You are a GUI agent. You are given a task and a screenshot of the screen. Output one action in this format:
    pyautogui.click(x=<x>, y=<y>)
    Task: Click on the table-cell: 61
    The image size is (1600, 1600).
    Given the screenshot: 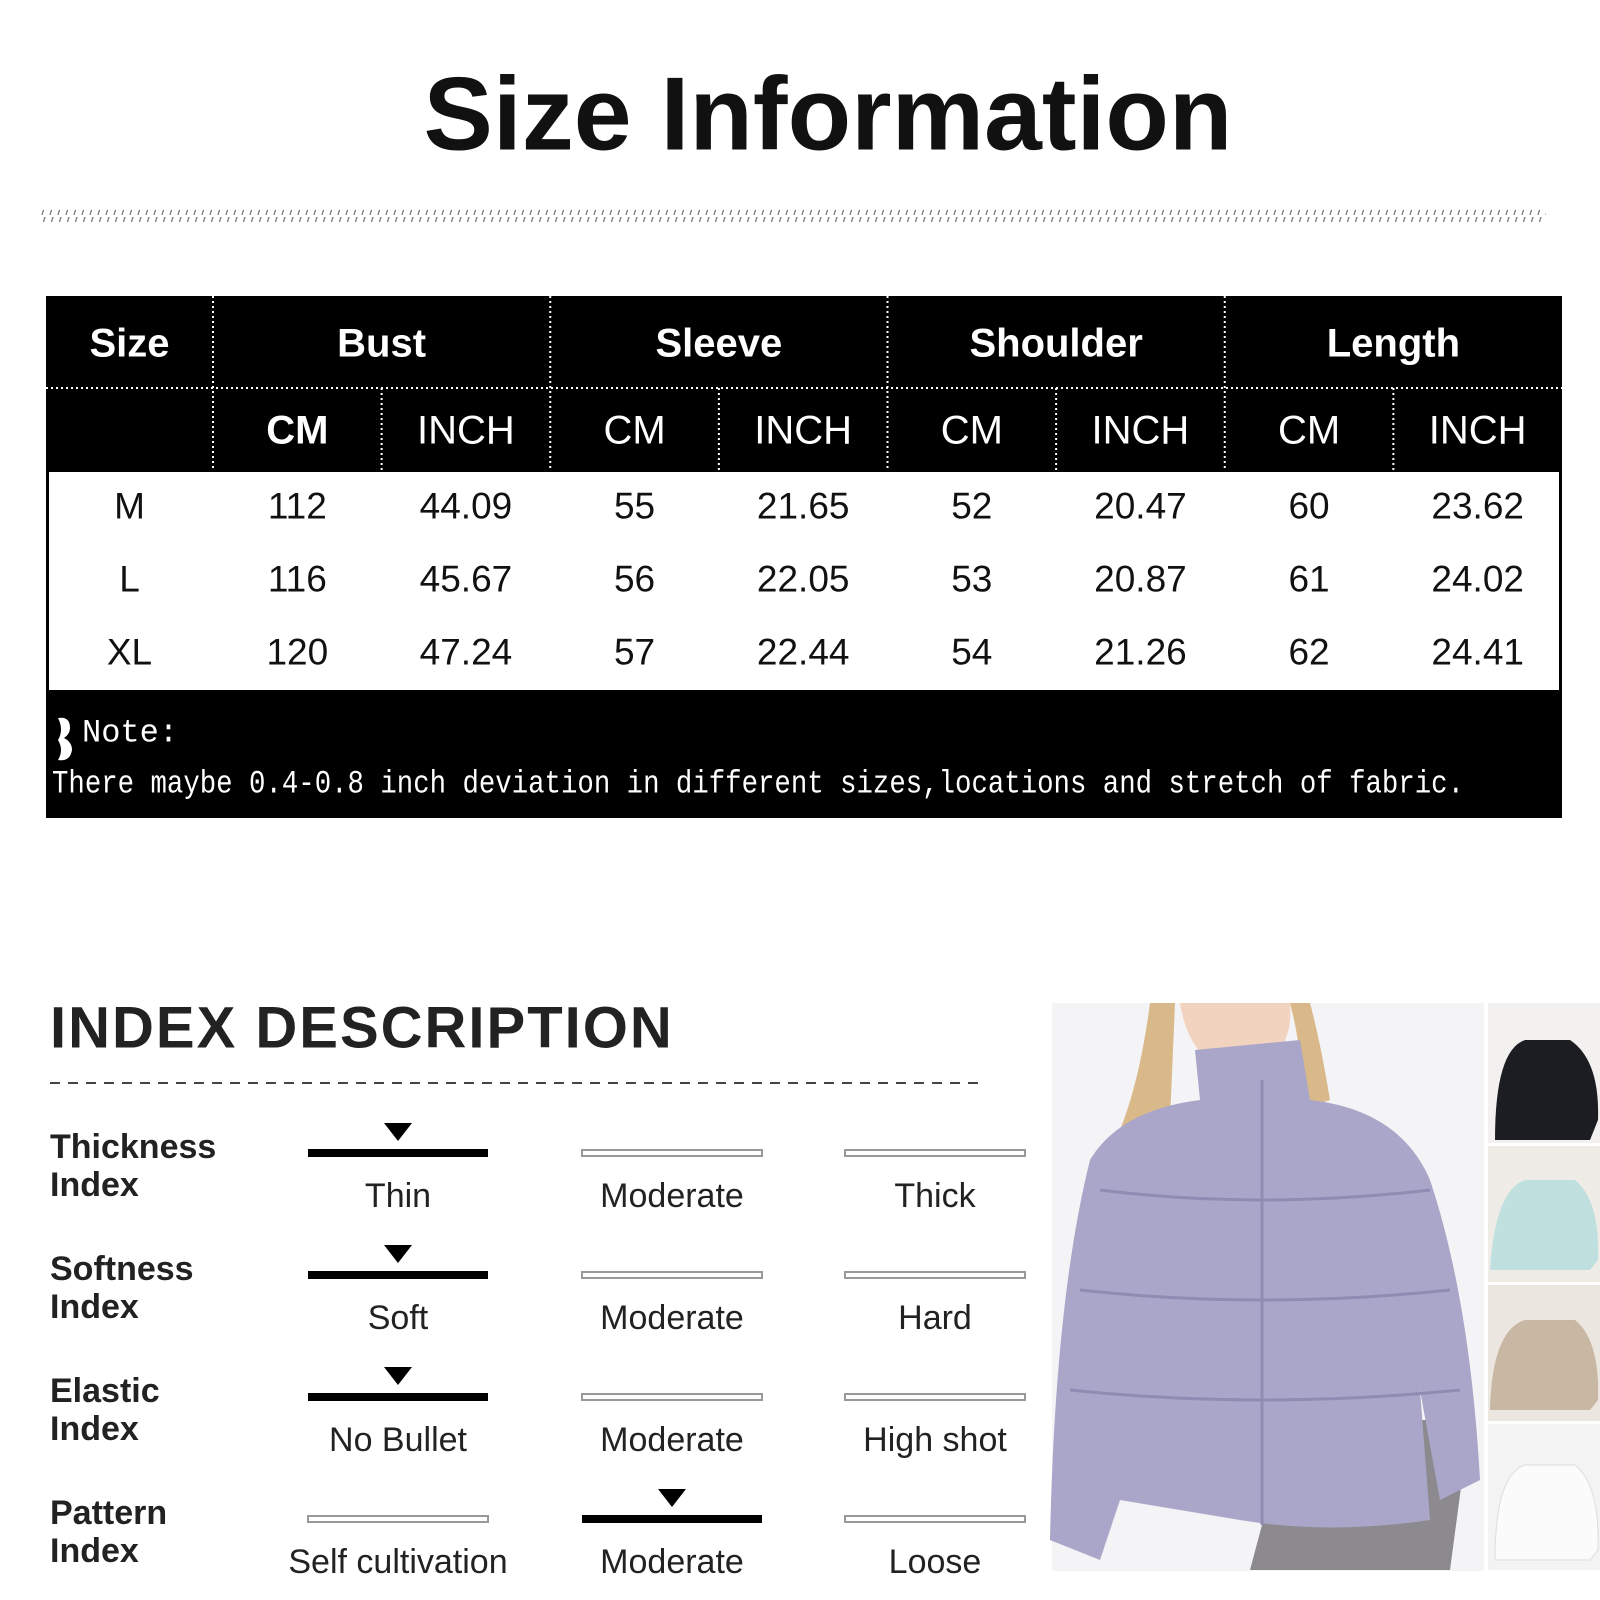 What is the action you would take?
    pyautogui.click(x=1308, y=578)
    